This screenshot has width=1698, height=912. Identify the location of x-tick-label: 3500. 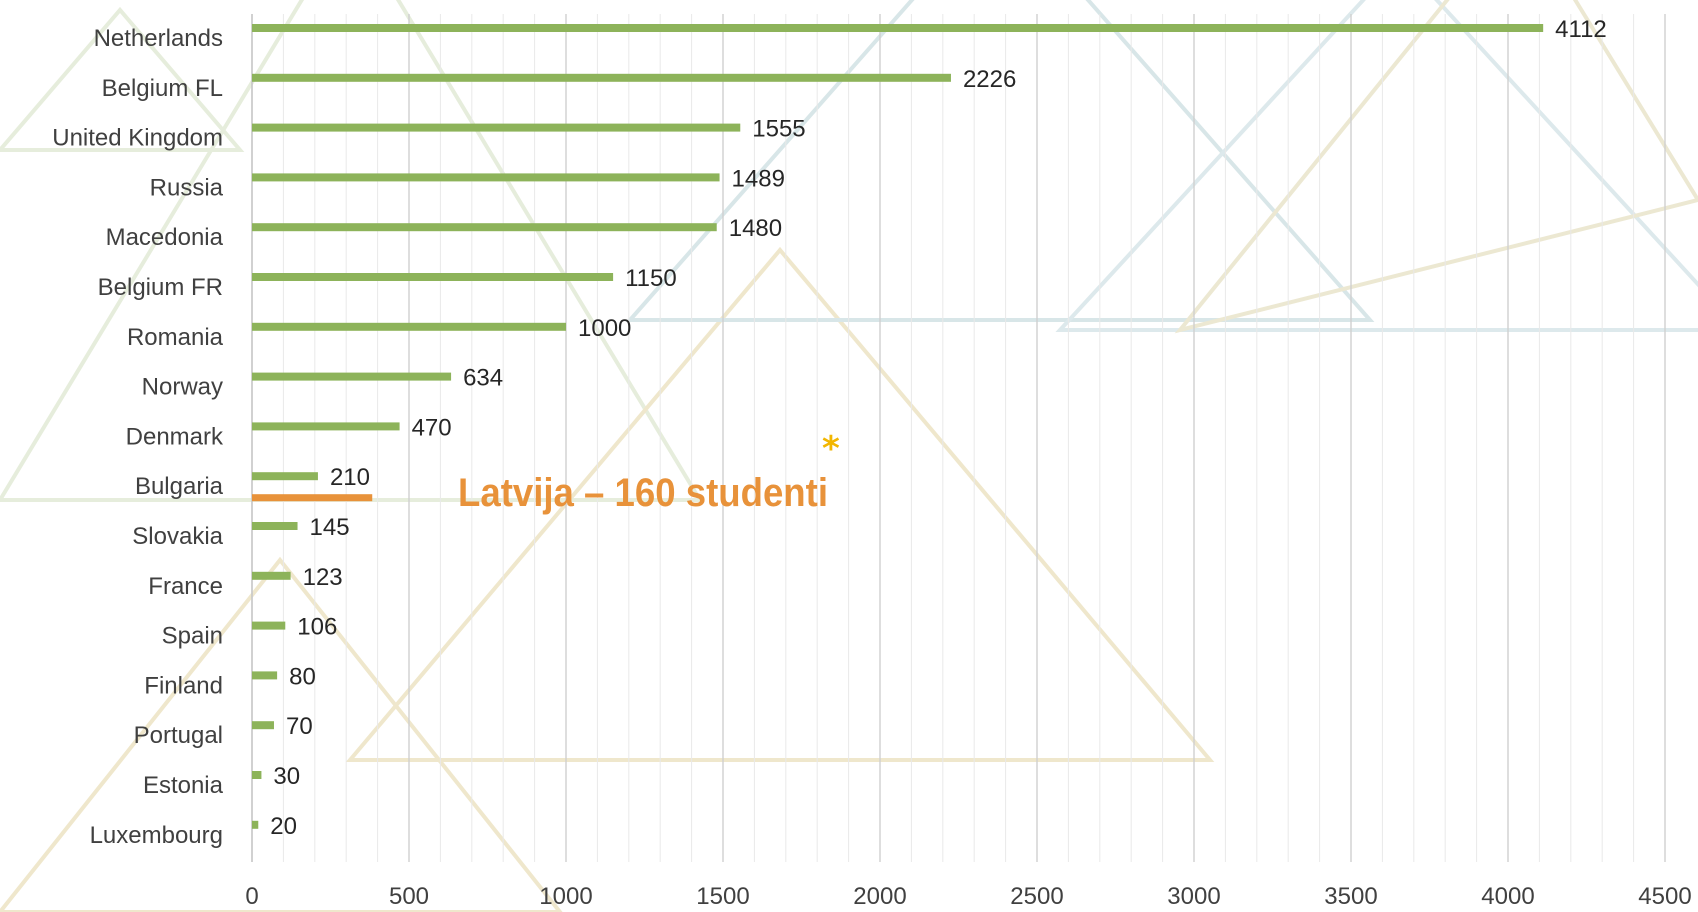
(1350, 896).